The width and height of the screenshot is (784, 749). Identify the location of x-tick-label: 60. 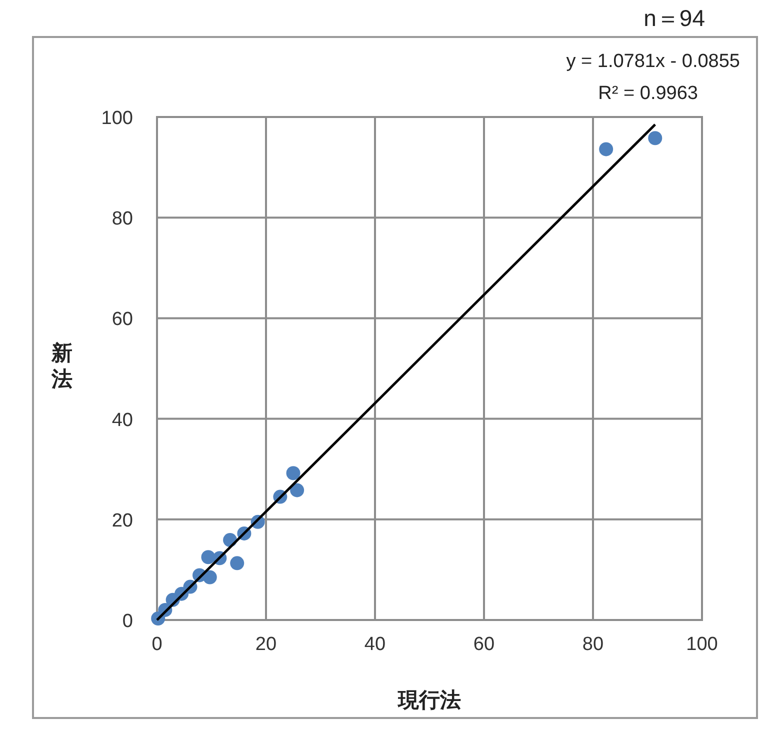
(484, 644).